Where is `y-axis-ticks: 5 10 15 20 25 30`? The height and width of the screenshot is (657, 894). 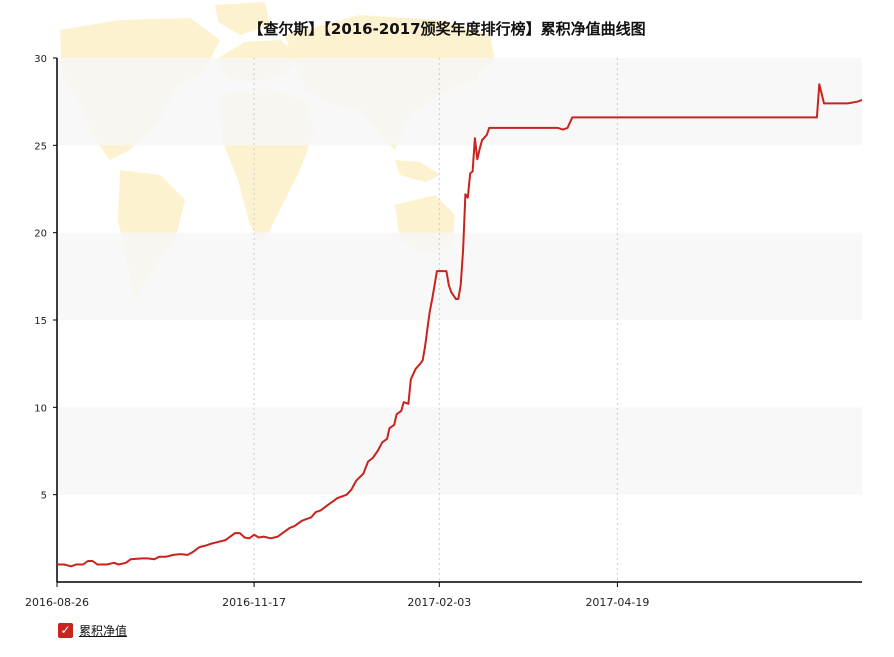
y-axis-ticks: 5 10 15 20 25 30 is located at coordinates (45, 278).